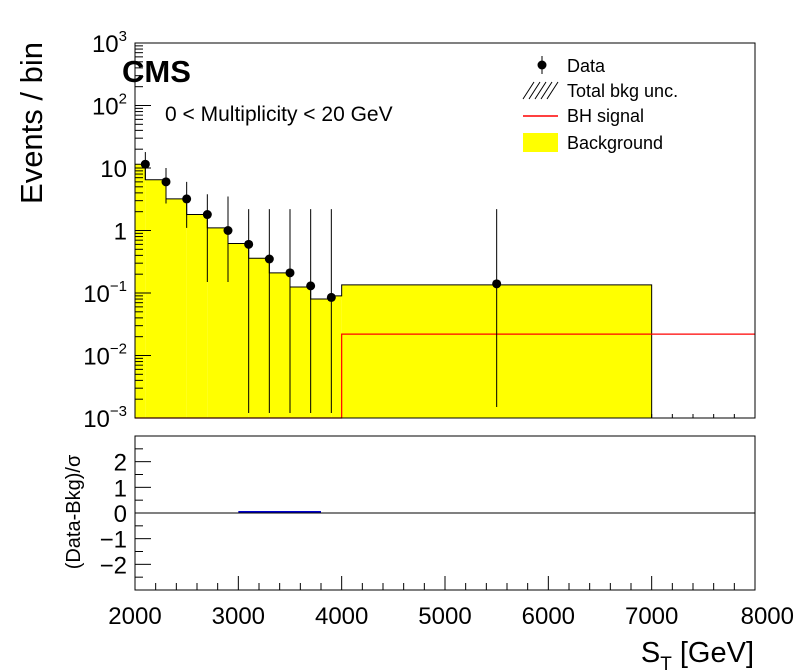 This screenshot has width=796, height=672. What do you see at coordinates (615, 143) in the screenshot?
I see `legend-label-background: Background` at bounding box center [615, 143].